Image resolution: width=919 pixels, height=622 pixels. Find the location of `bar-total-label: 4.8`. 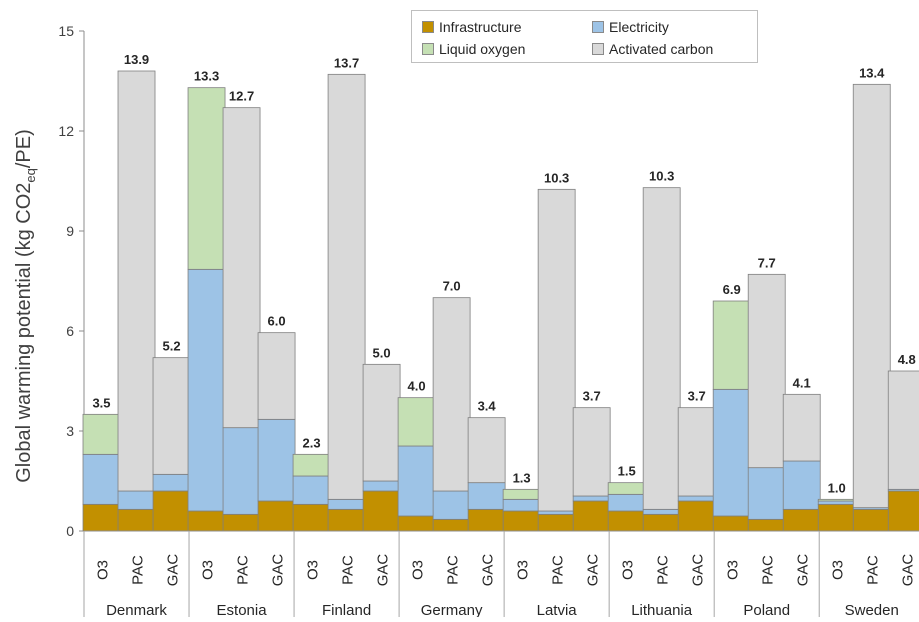

bar-total-label: 4.8 is located at coordinates (907, 359).